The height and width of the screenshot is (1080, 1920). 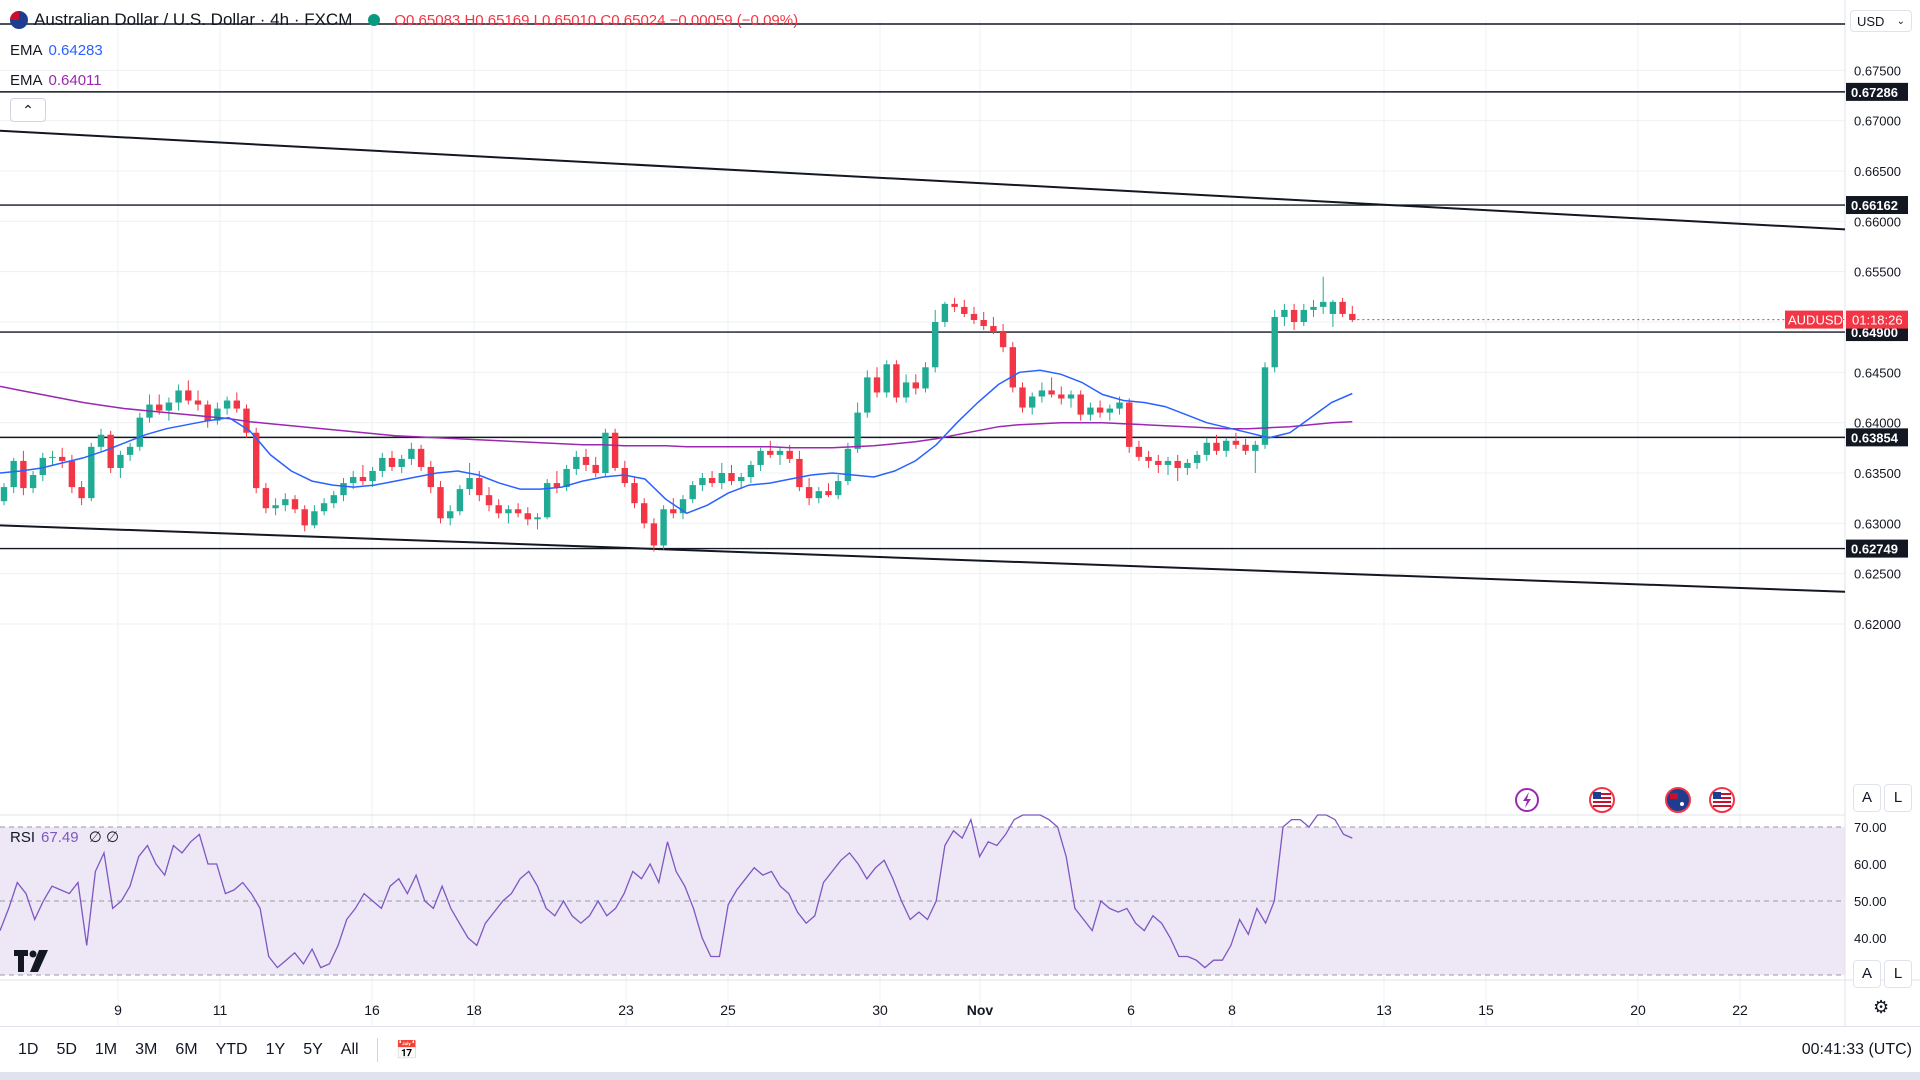 I want to click on time-tick-label: 6, so click(x=1131, y=1010).